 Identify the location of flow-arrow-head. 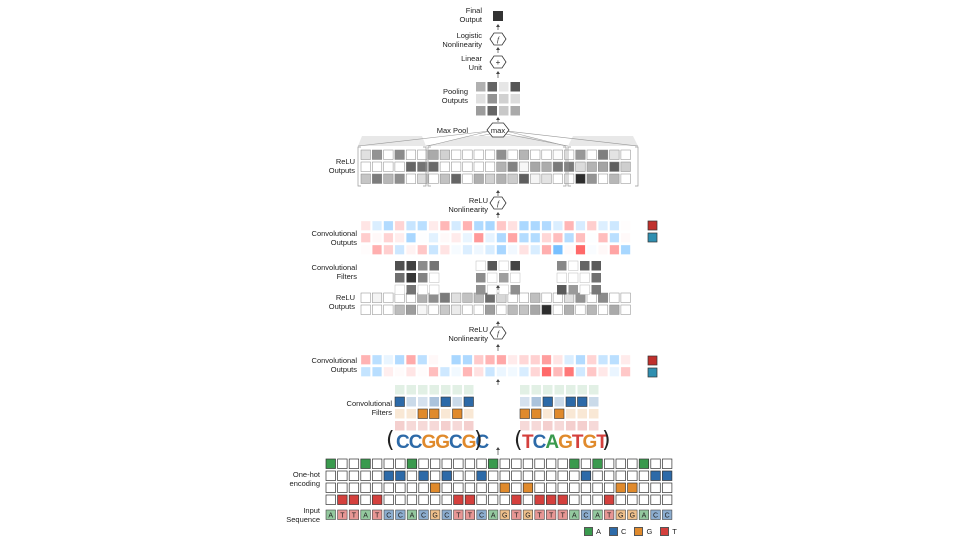
(498, 286).